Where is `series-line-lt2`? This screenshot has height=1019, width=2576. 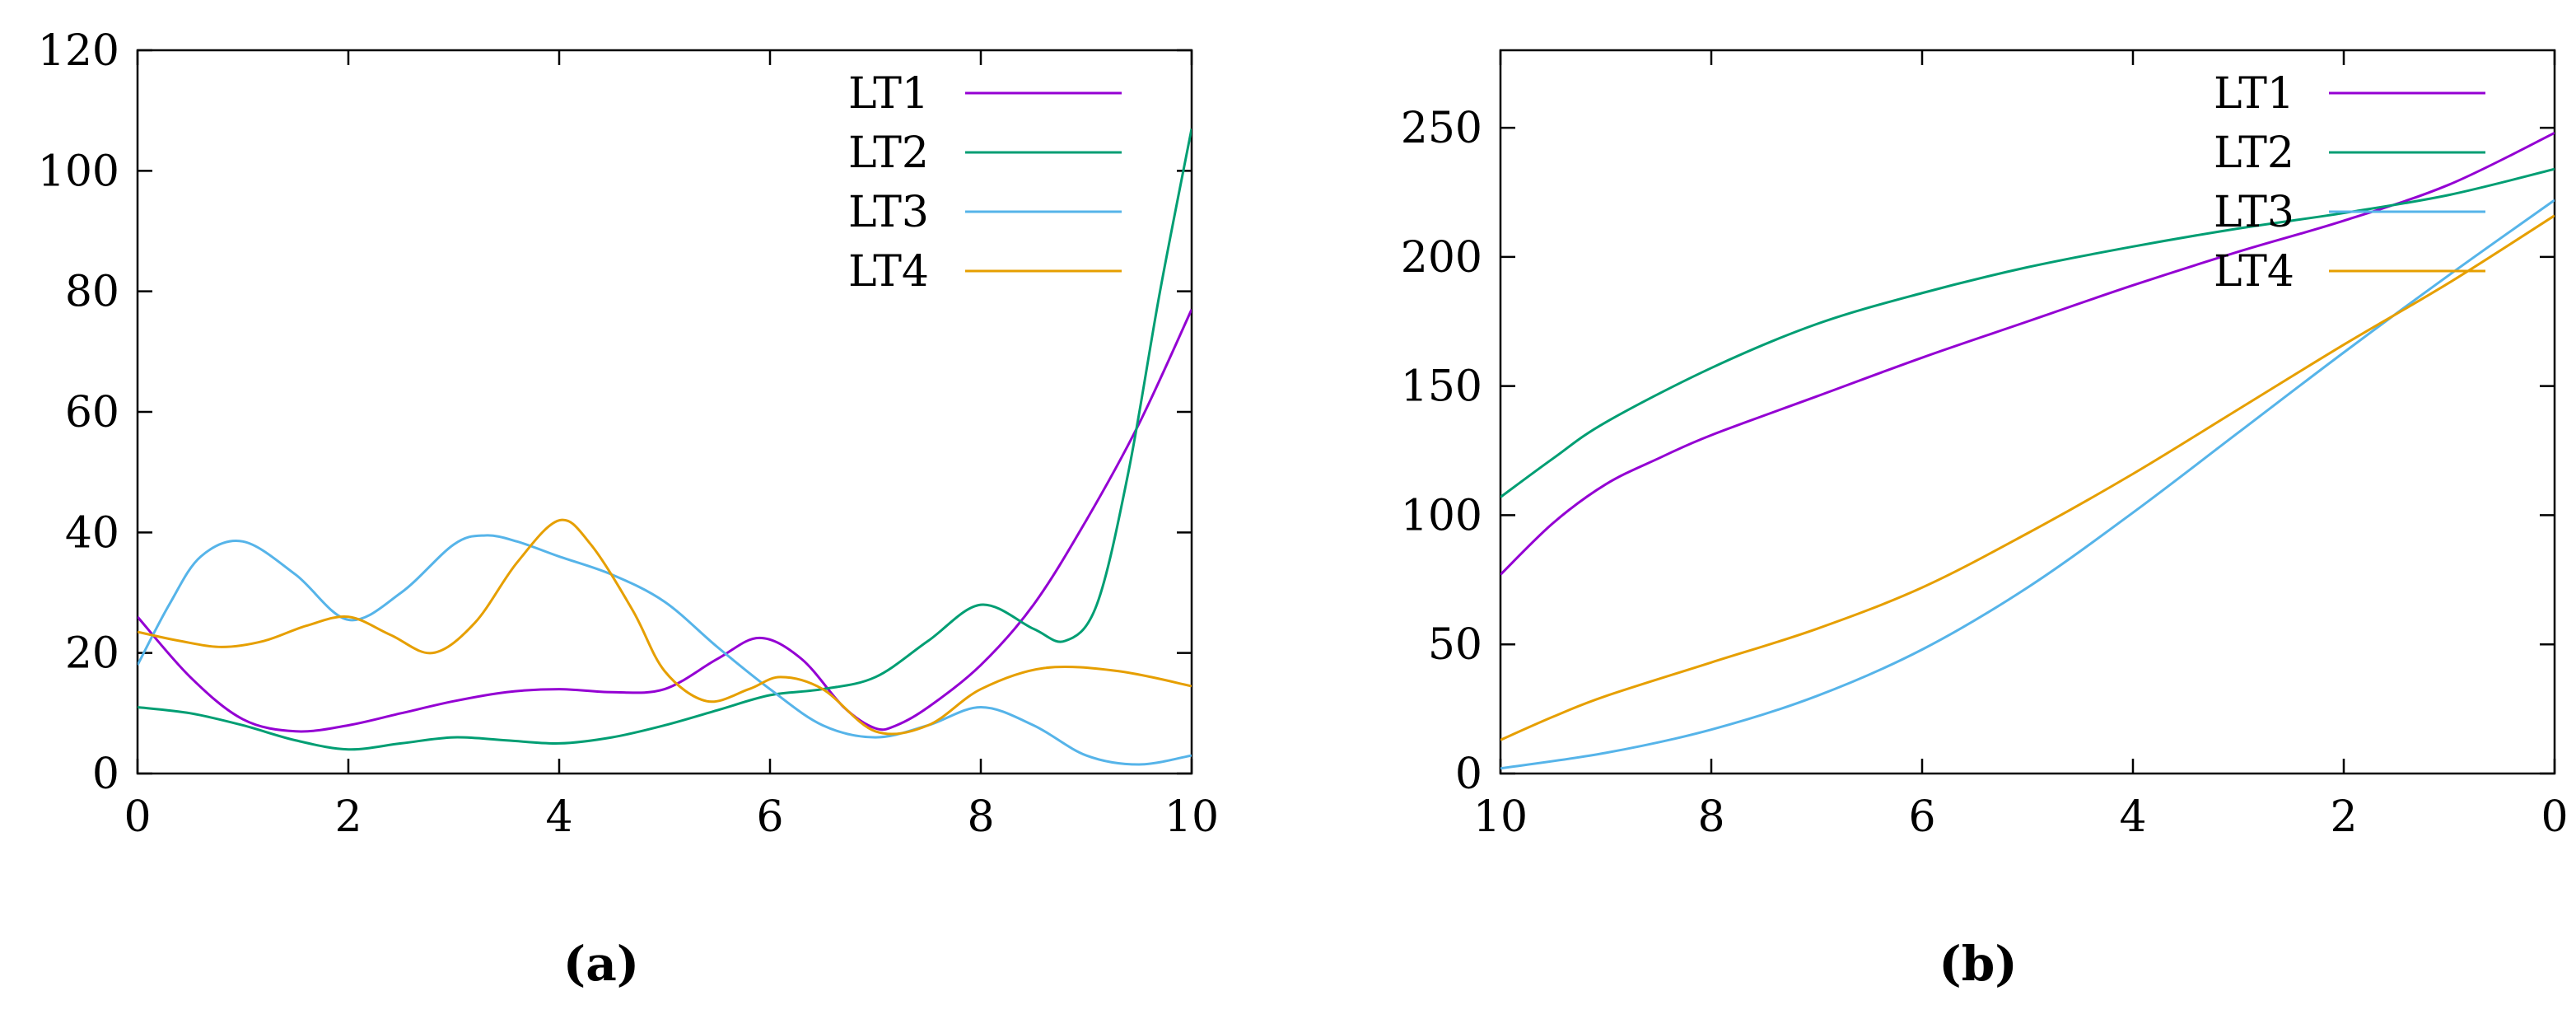 series-line-lt2 is located at coordinates (2027, 332).